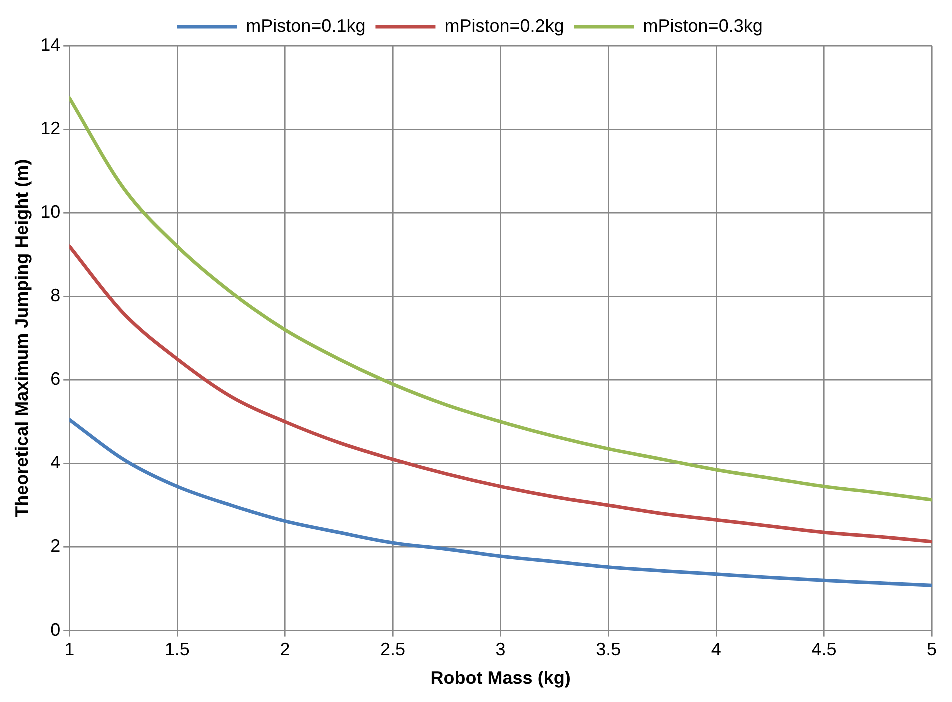 This screenshot has height=702, width=952. Describe the element at coordinates (501, 650) in the screenshot. I see `x-tick-label: 3` at that location.